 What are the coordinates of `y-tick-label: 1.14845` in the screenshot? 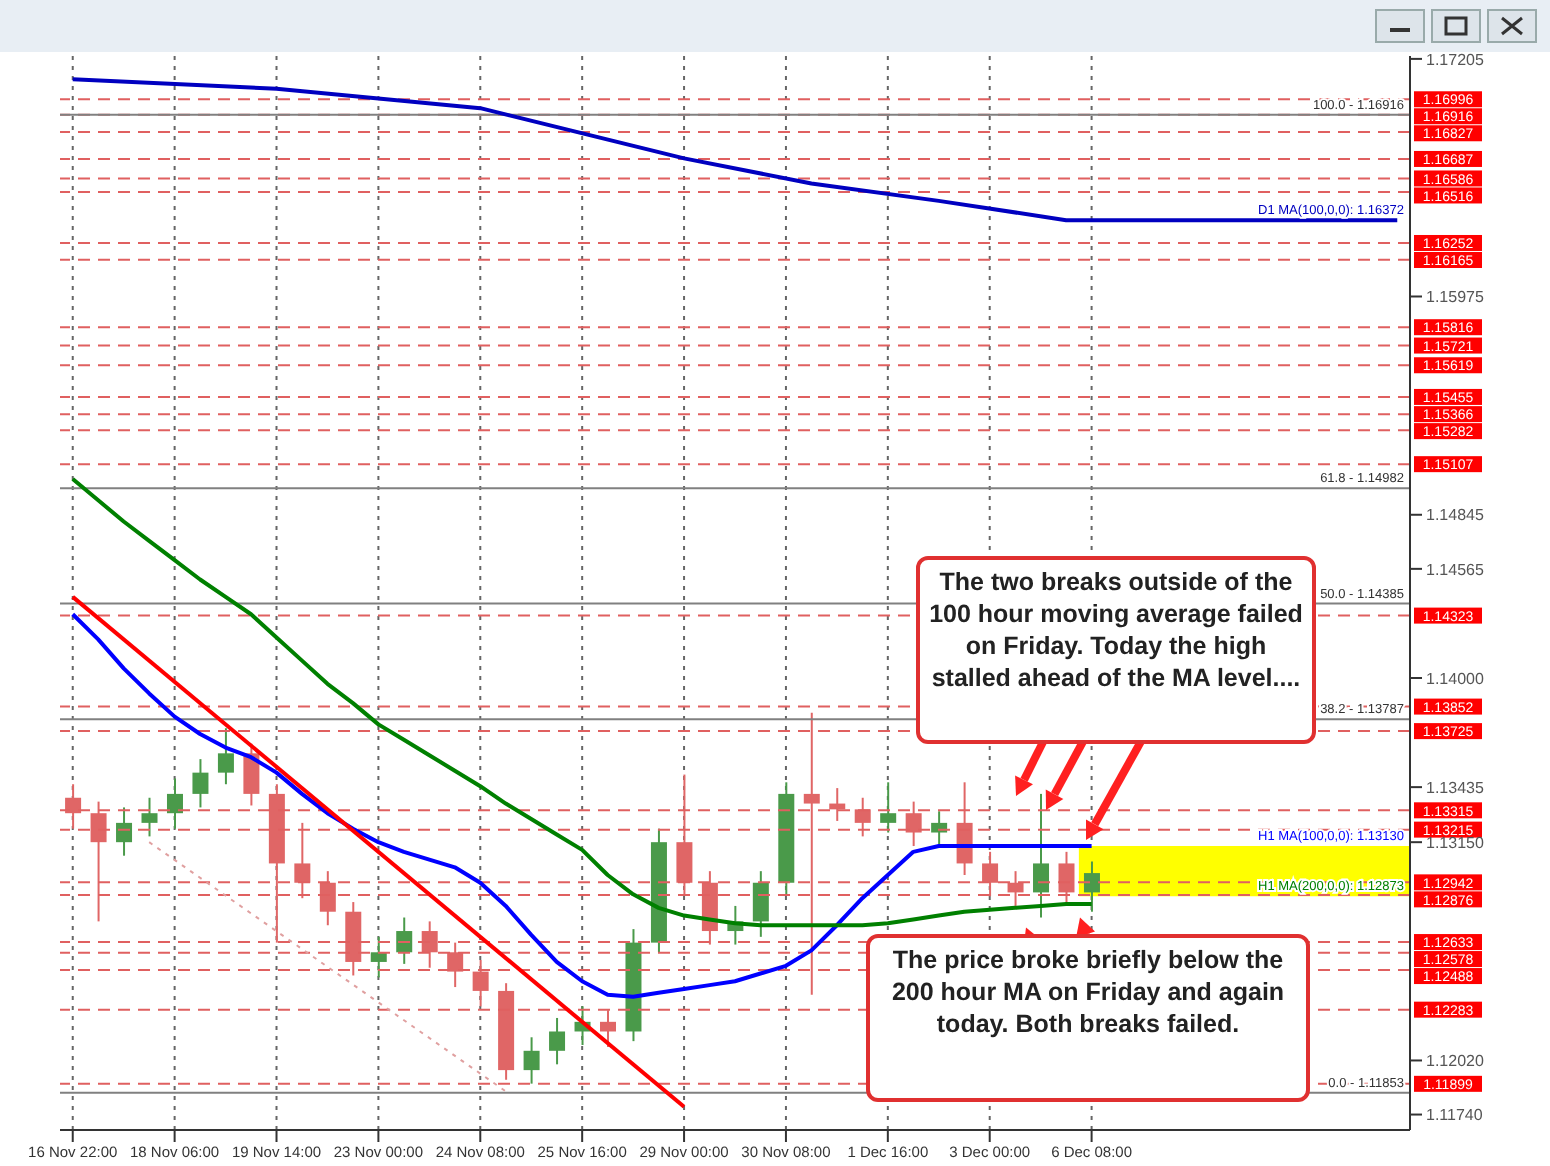 It's located at (1455, 515).